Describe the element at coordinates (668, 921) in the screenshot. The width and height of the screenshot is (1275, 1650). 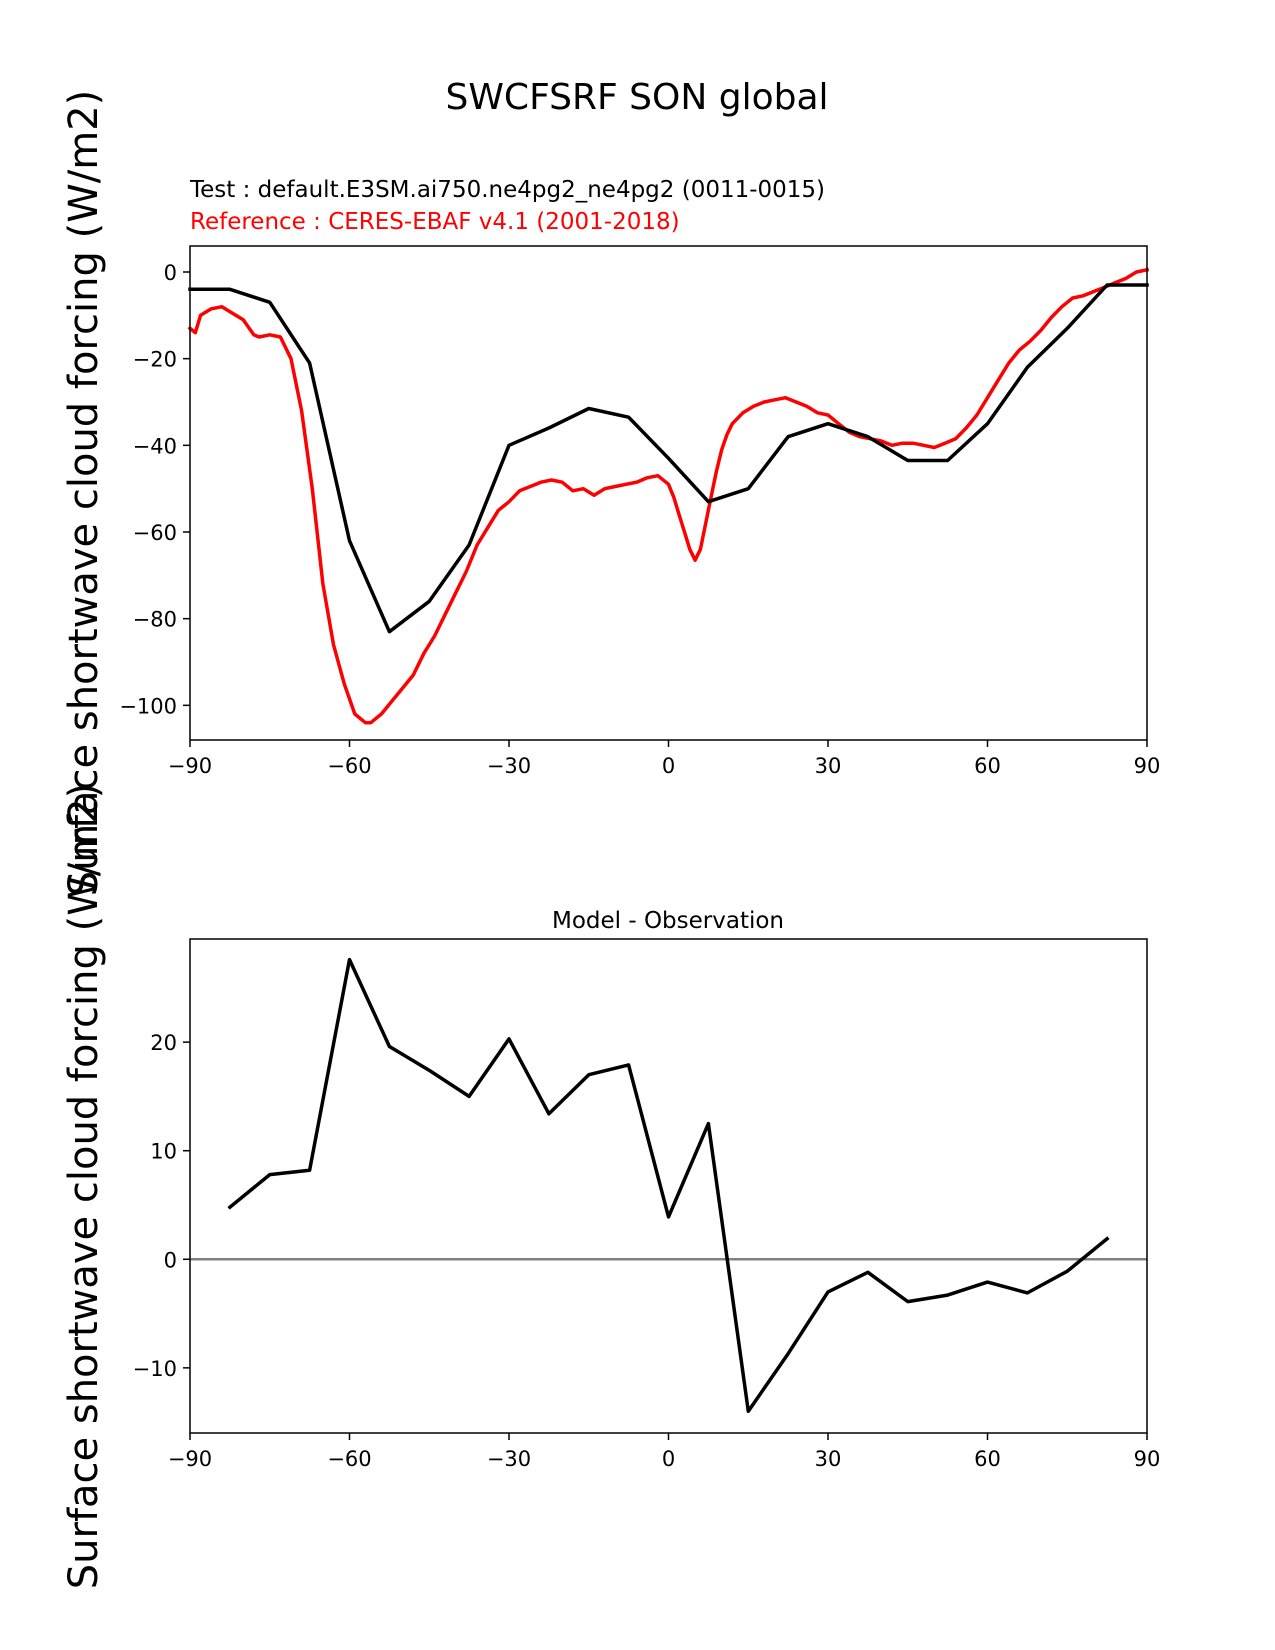
I see `panel-2-title: Model - Observation` at that location.